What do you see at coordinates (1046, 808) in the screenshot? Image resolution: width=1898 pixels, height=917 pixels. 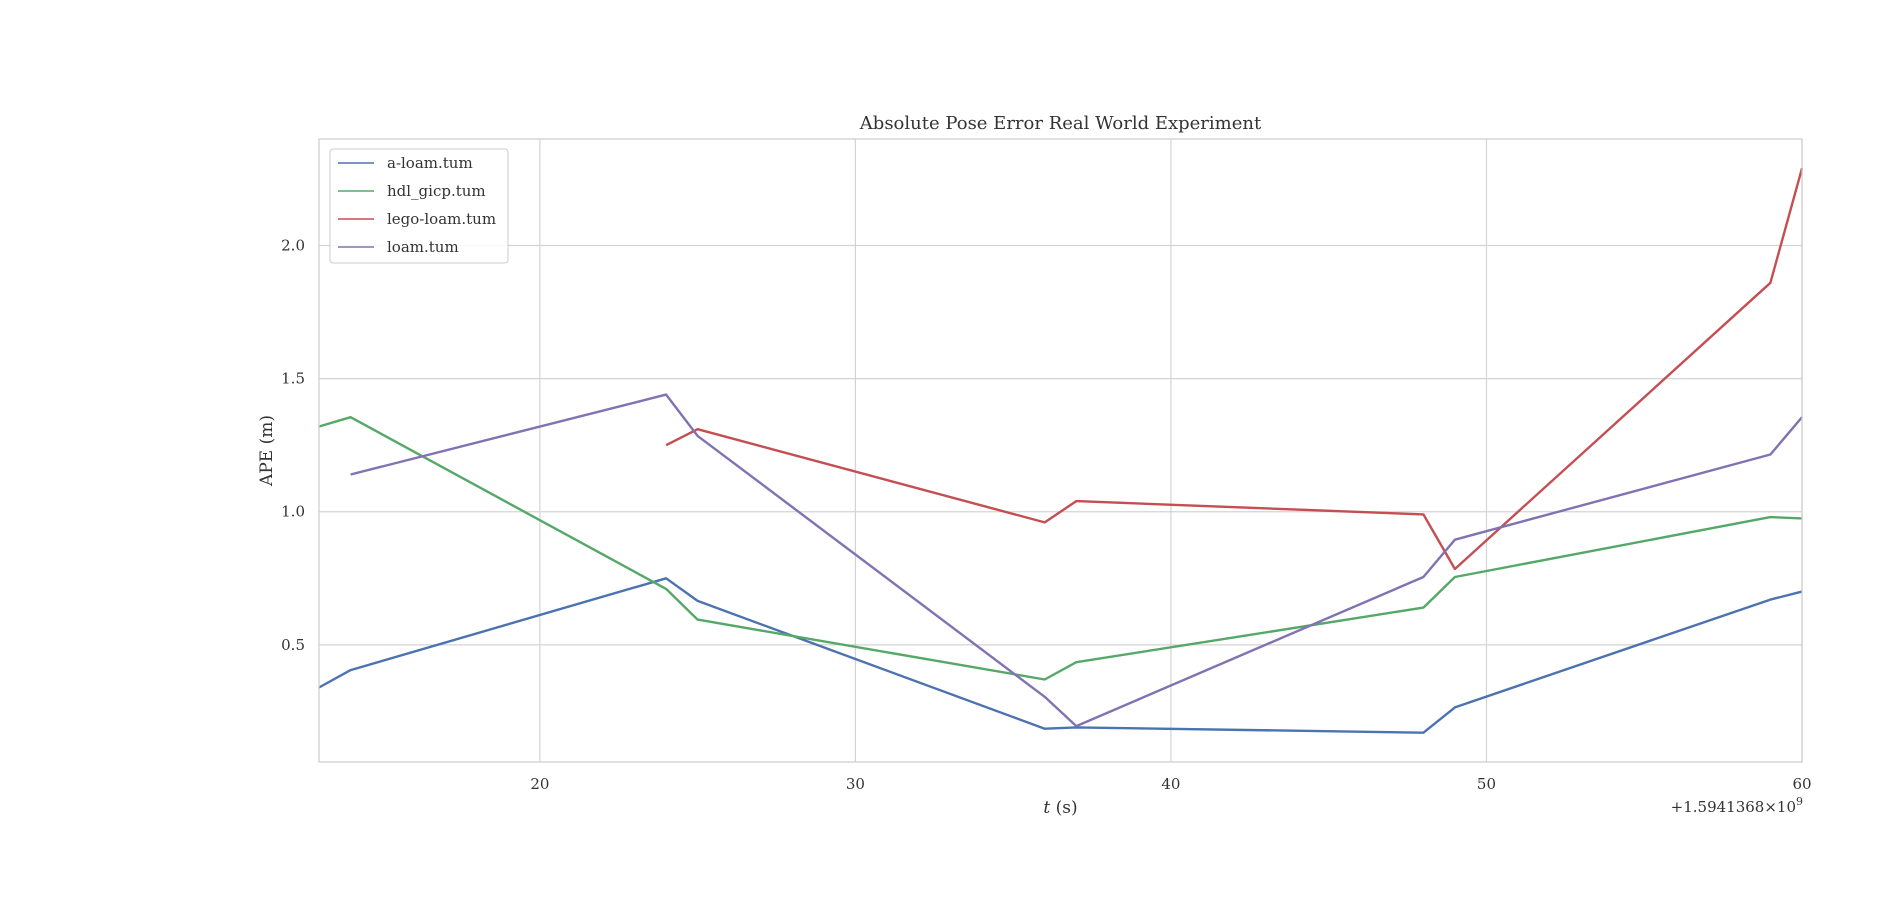 I see `x-axis-variable: t` at bounding box center [1046, 808].